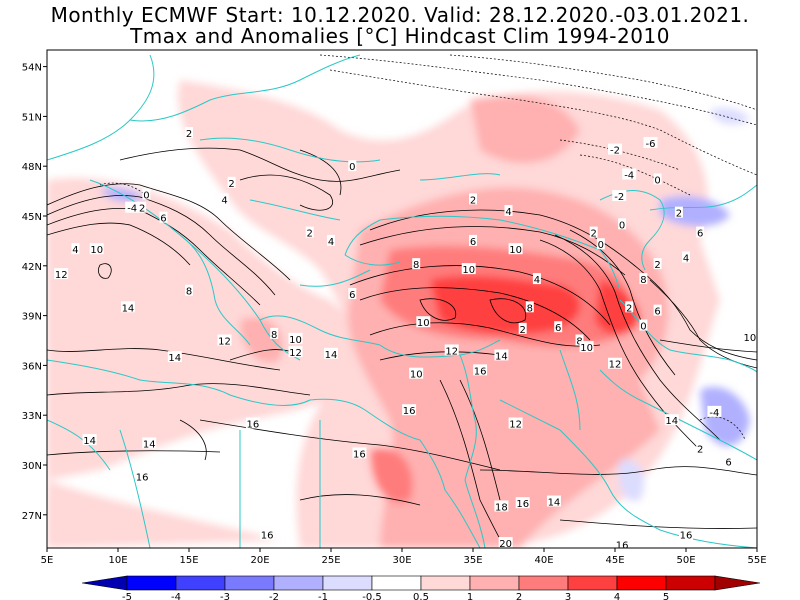 This screenshot has width=800, height=600. What do you see at coordinates (259, 560) in the screenshot?
I see `lon-tick-label: 20E` at bounding box center [259, 560].